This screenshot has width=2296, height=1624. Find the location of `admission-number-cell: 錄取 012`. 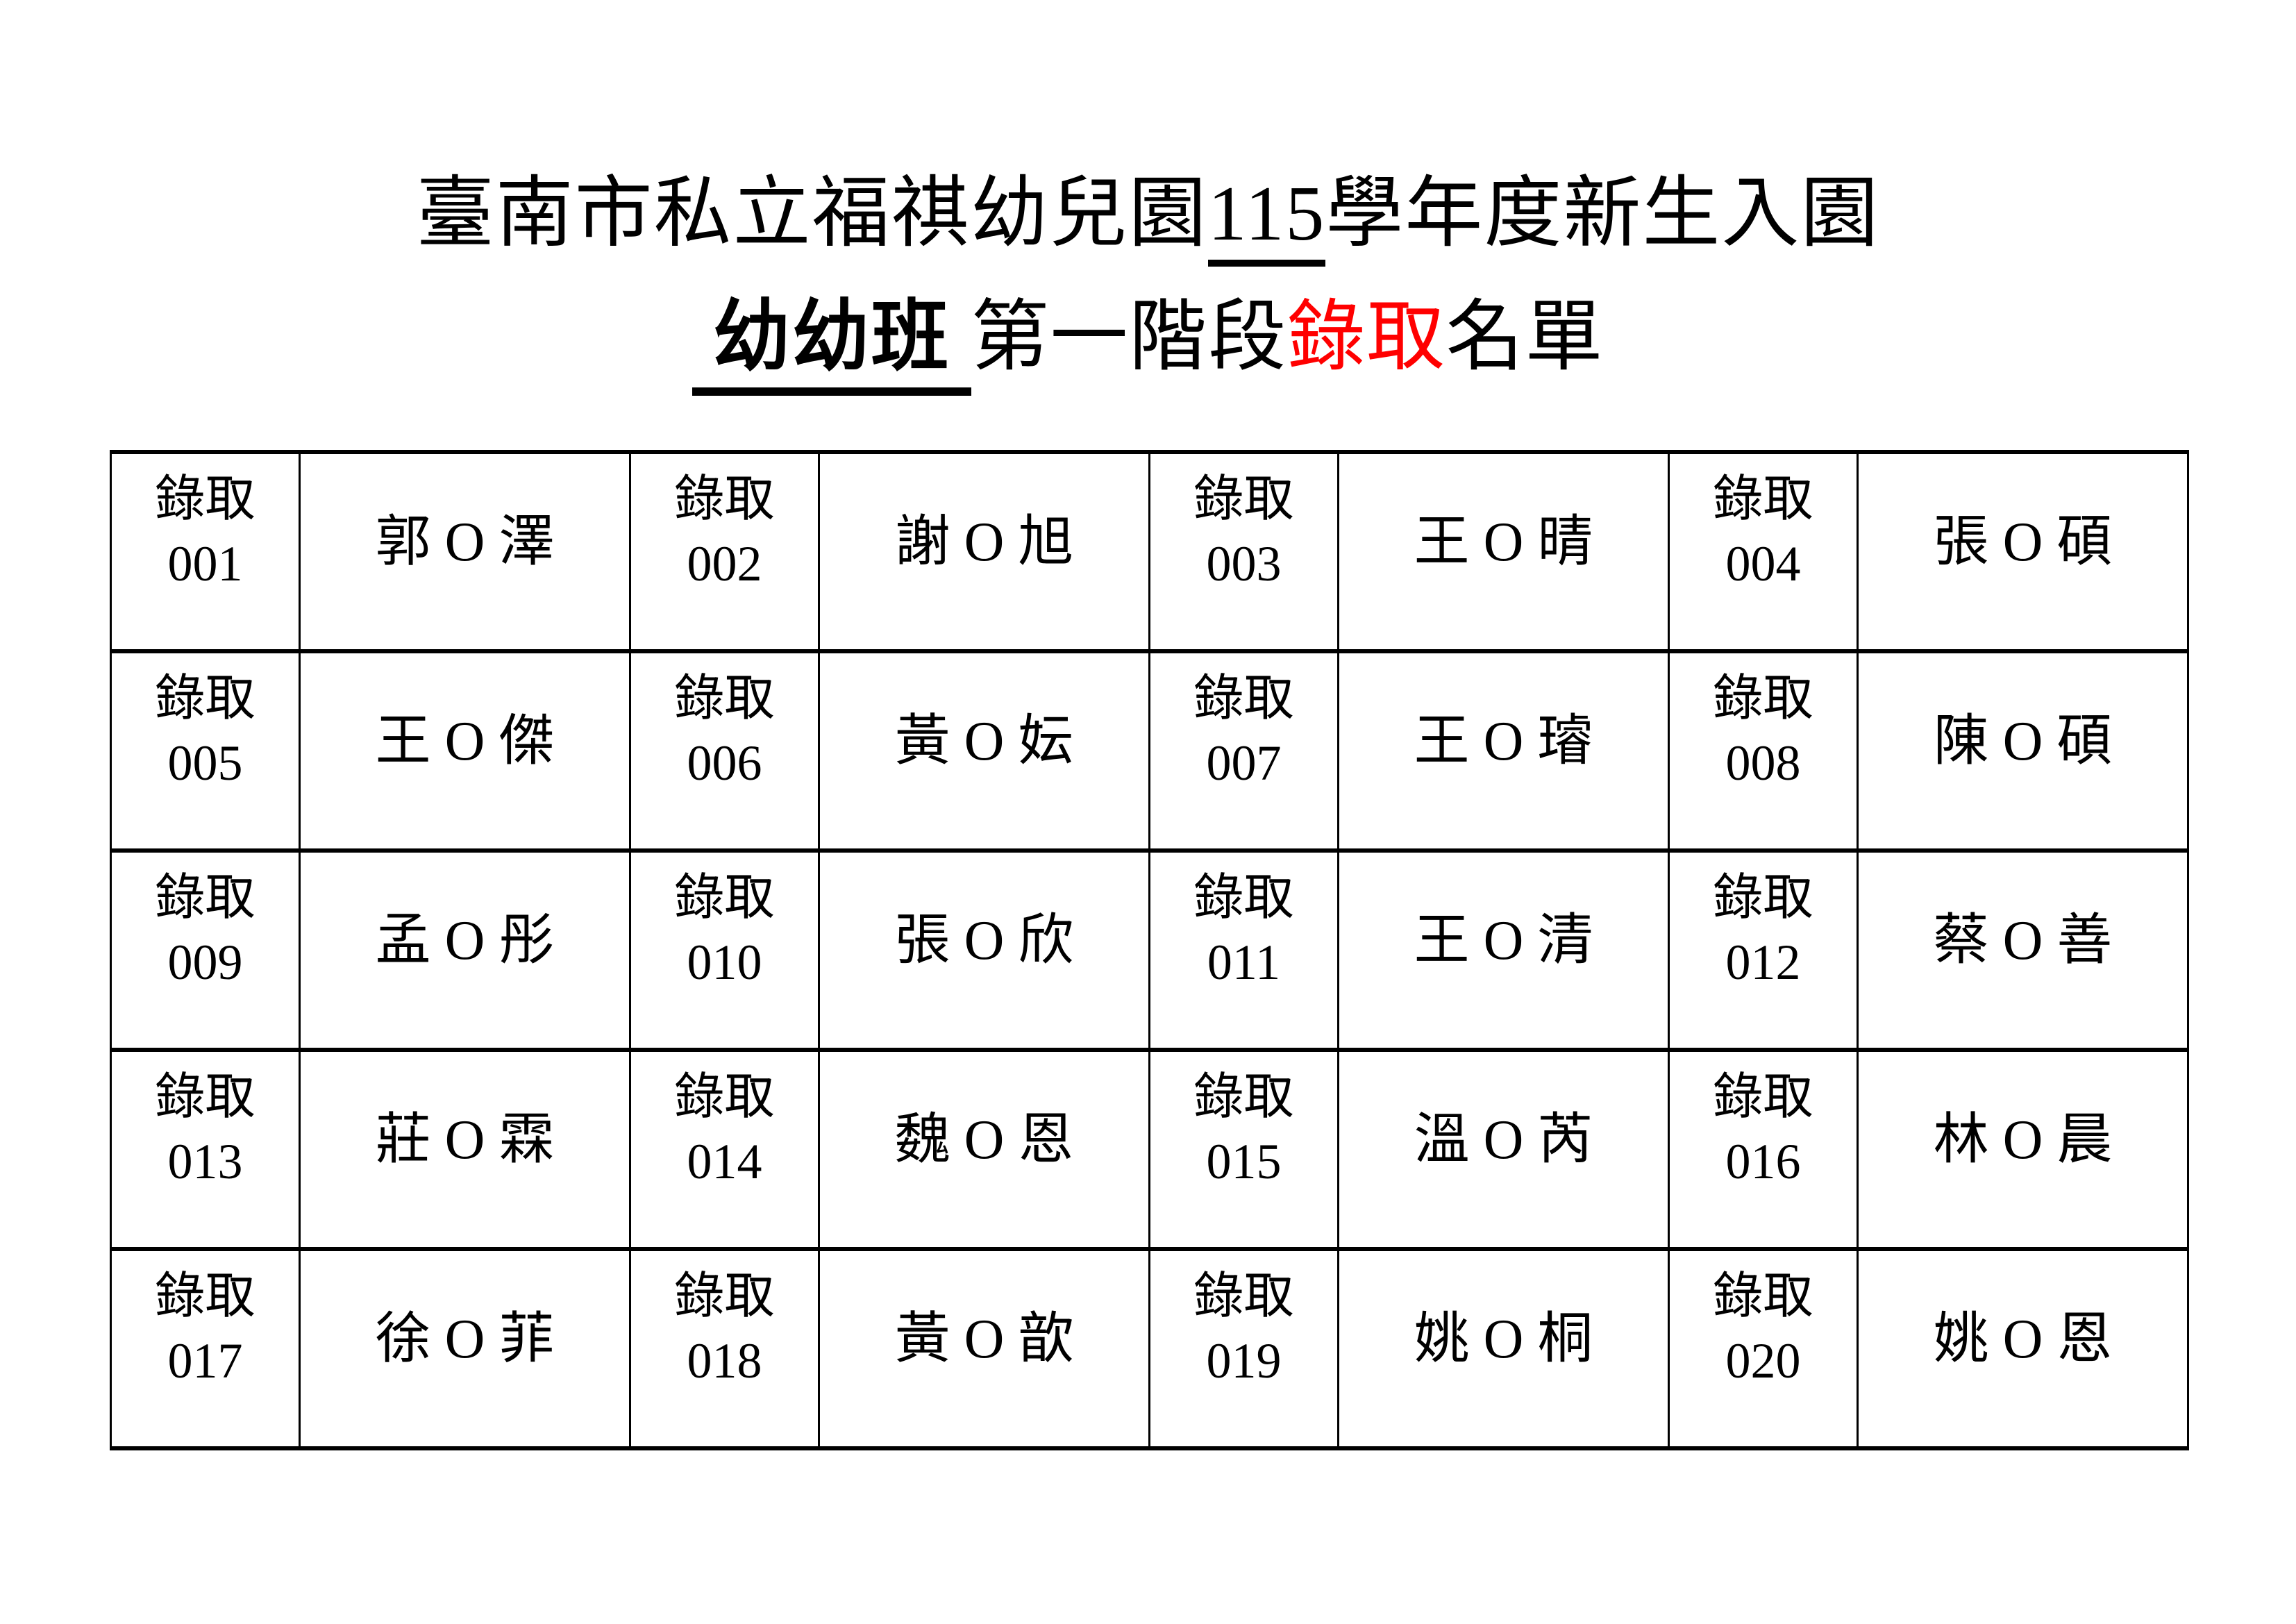

admission-number-cell: 錄取 012 is located at coordinates (1763, 950).